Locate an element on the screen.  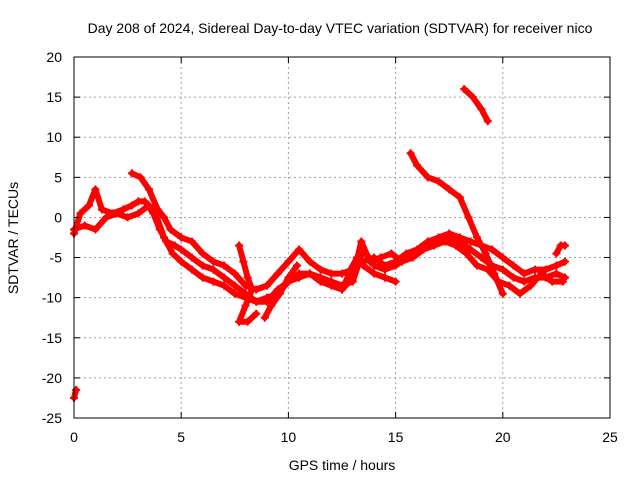
y-tick-label: -15 is located at coordinates (52, 338).